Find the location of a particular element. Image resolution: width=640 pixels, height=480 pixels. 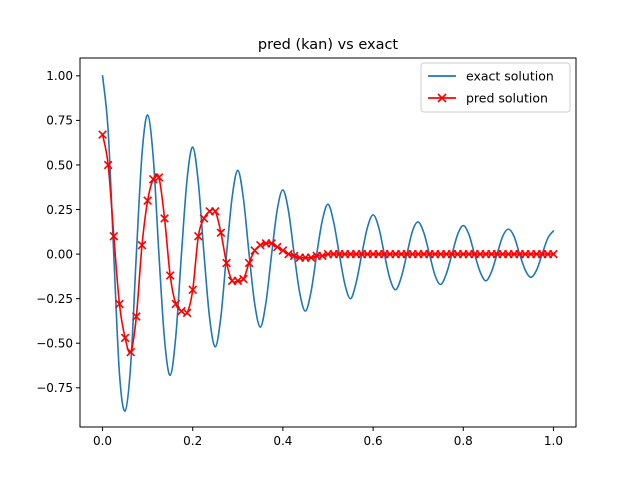

x-tick-label: 0.0 is located at coordinates (102, 441).